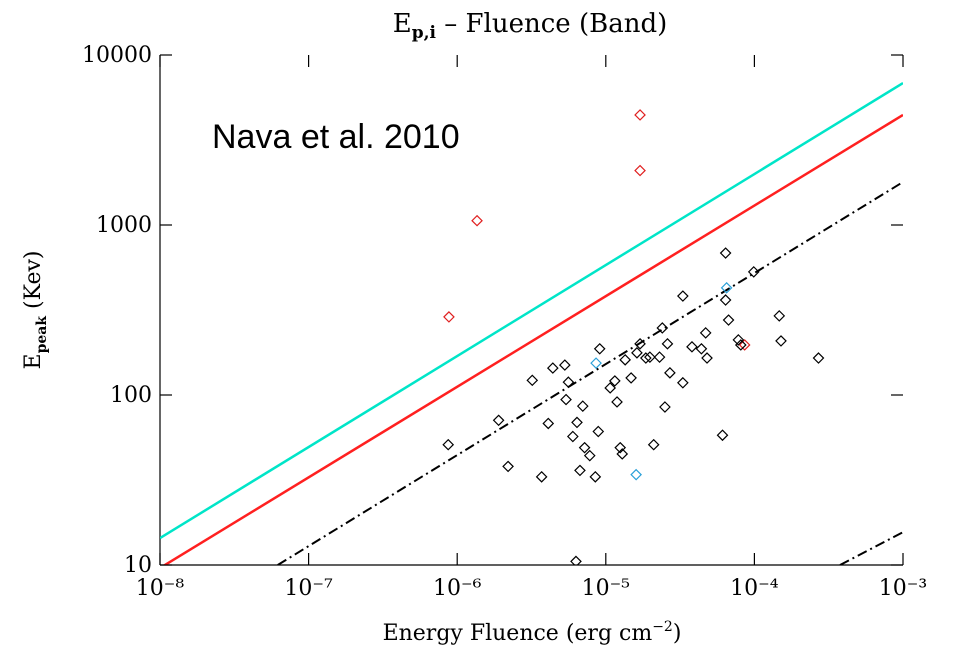 This screenshot has height=653, width=953. Describe the element at coordinates (457, 588) in the screenshot. I see `x-tick-label: 10⁻⁶` at that location.